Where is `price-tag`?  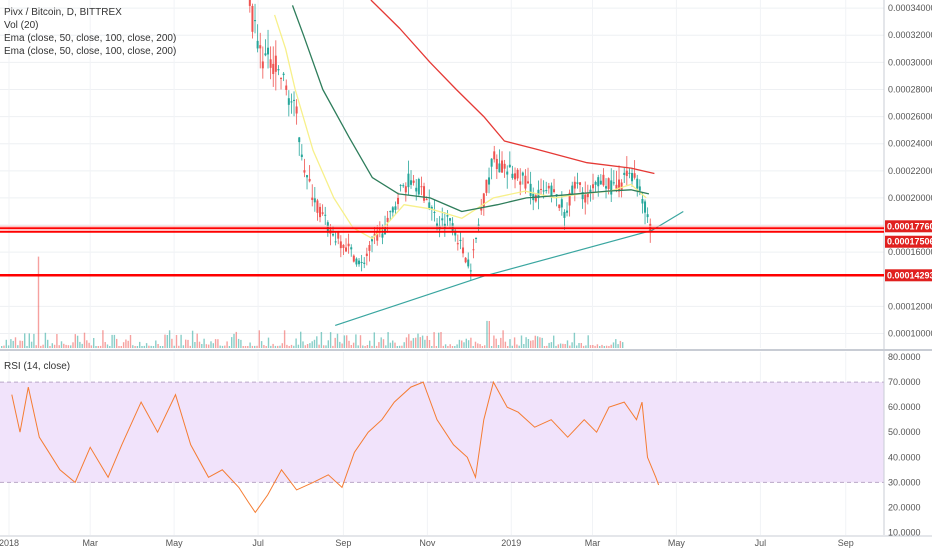
price-tag is located at coordinates (908, 226).